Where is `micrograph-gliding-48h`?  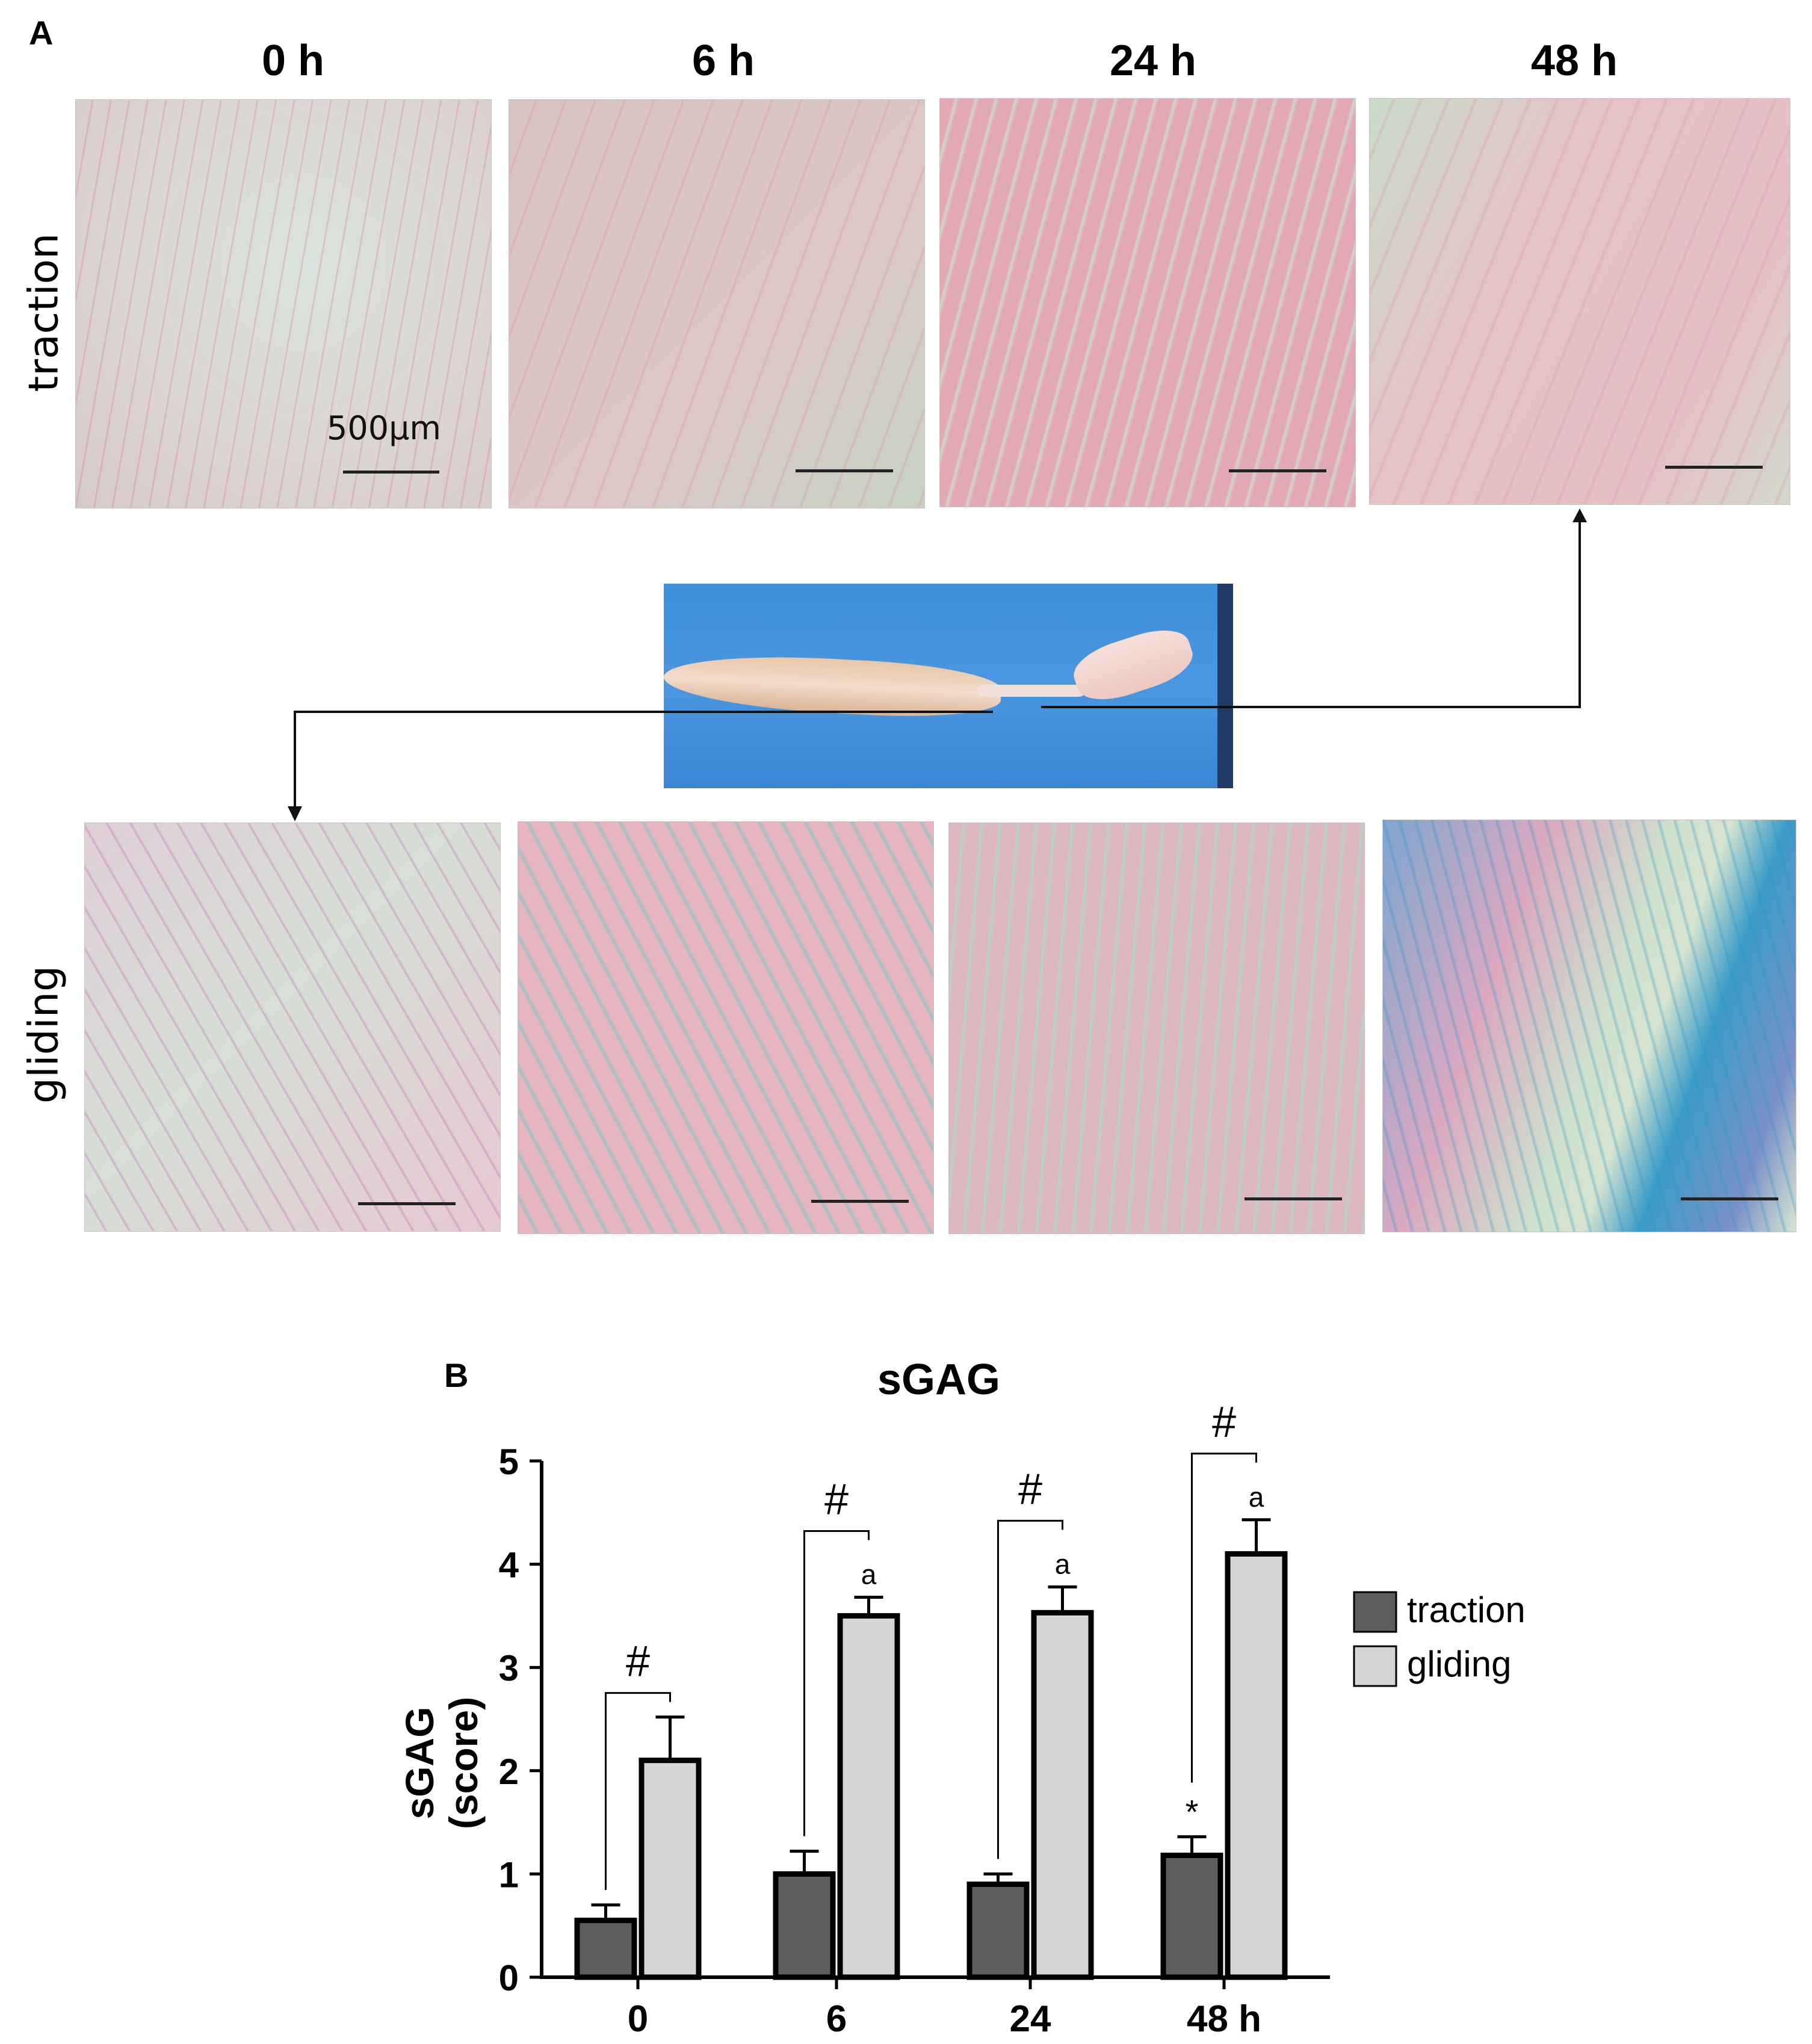
micrograph-gliding-48h is located at coordinates (1589, 1026).